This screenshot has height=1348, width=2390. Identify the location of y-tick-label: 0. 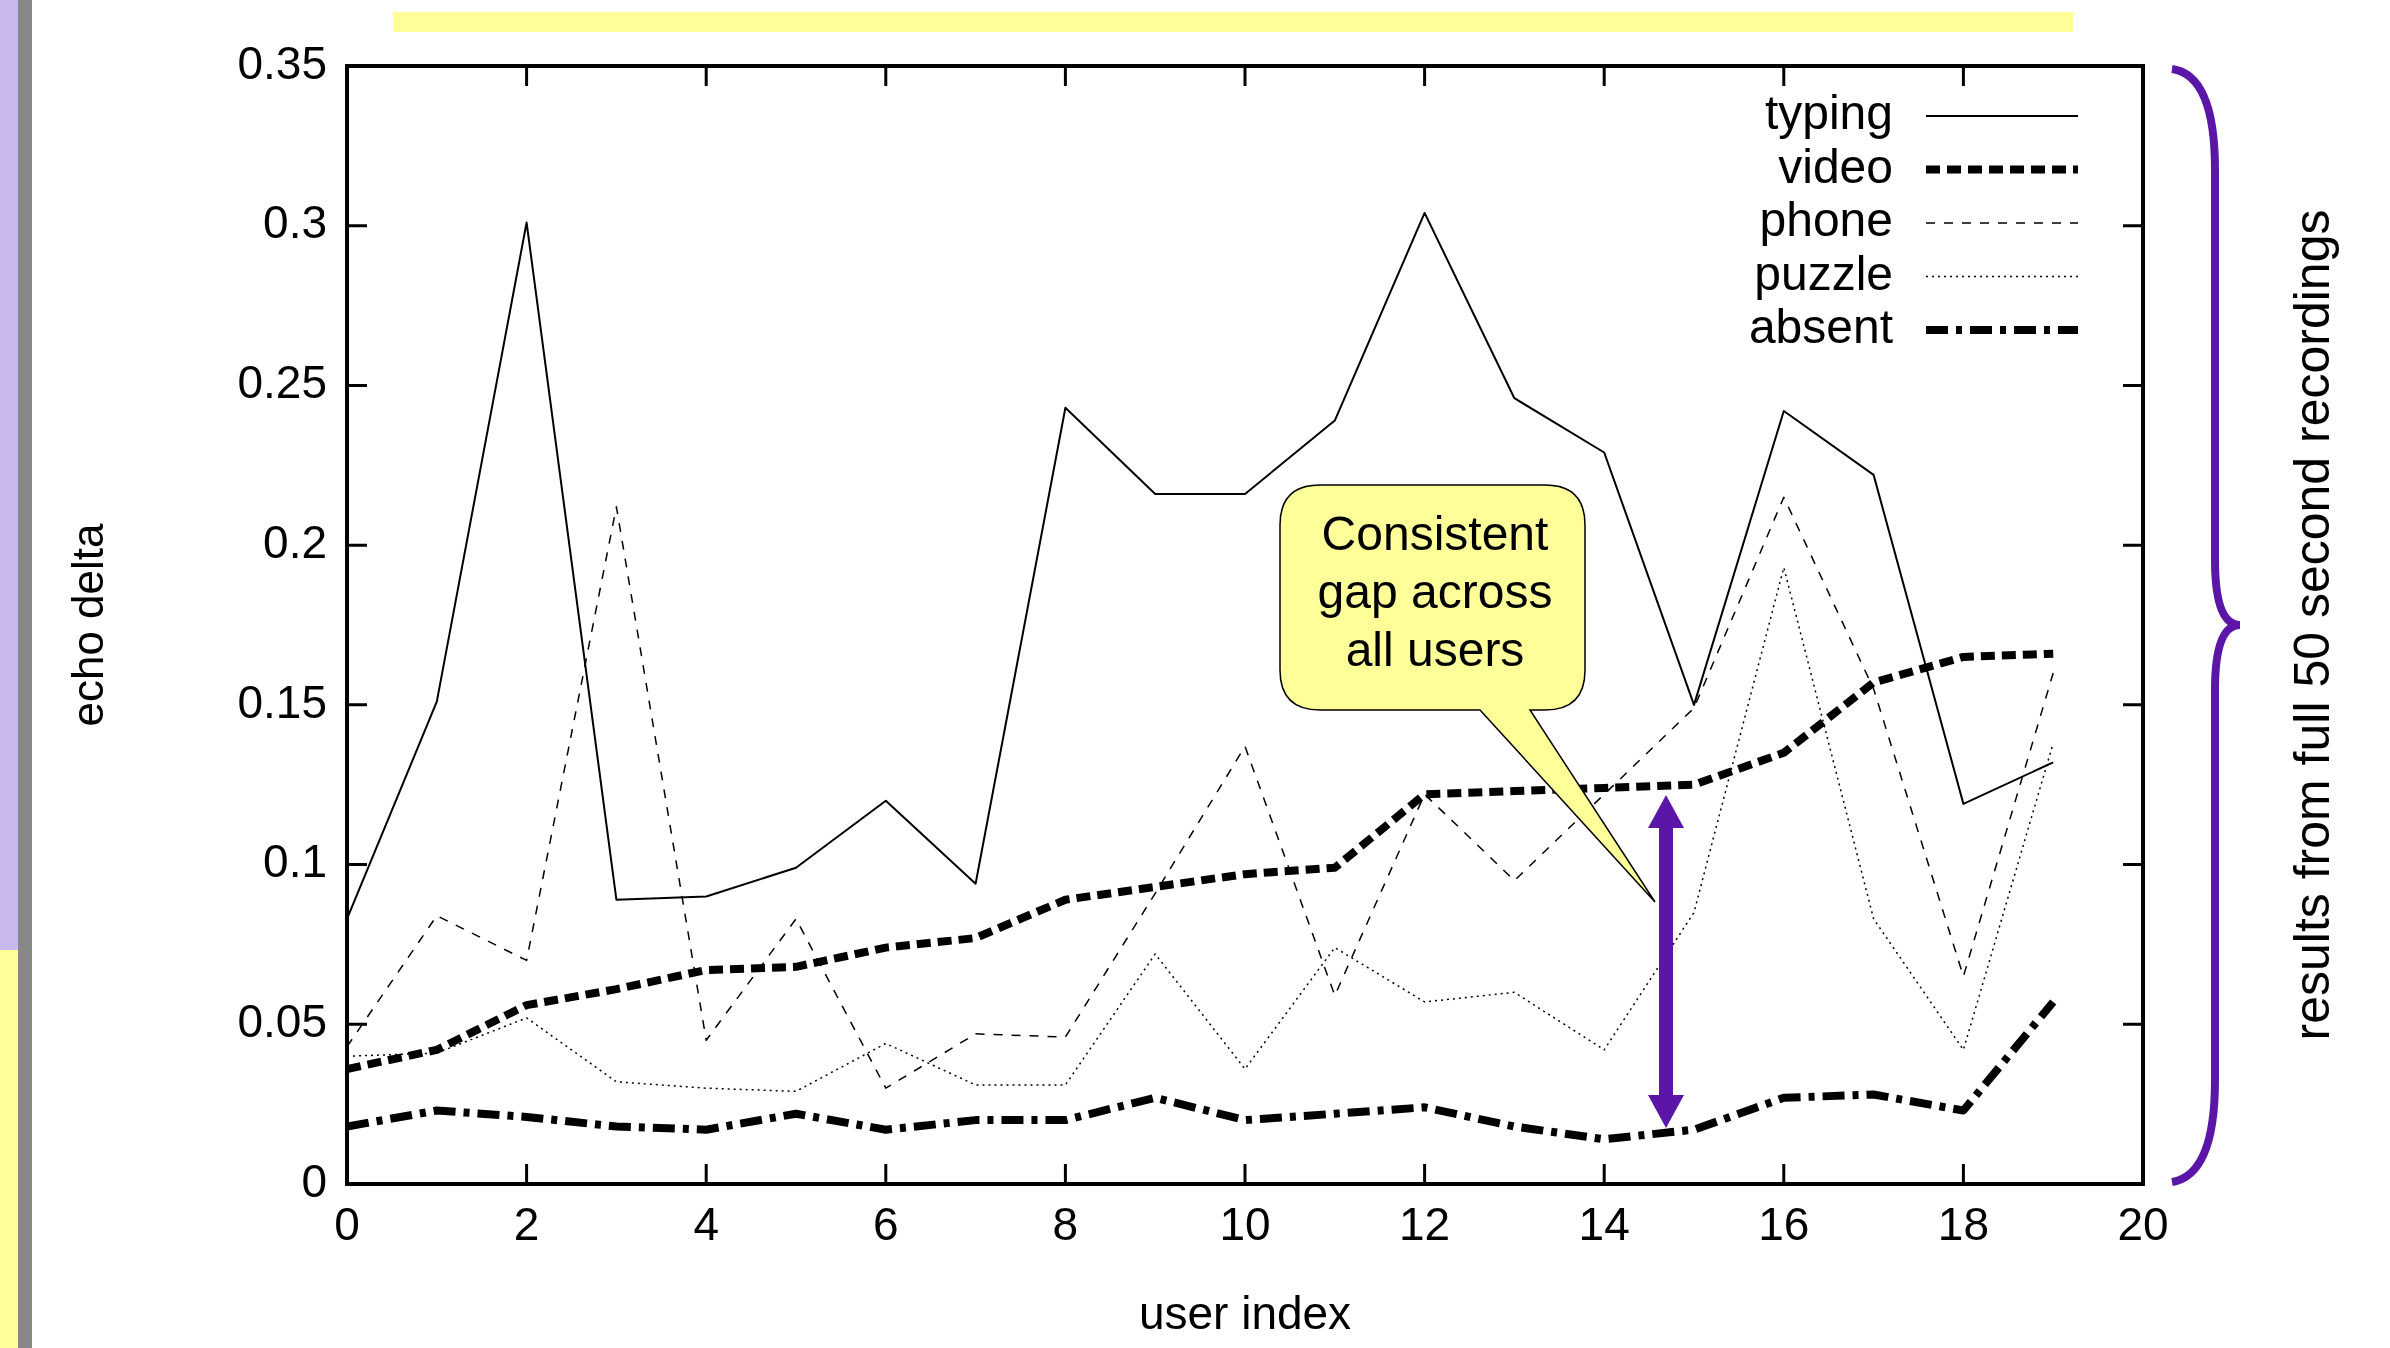
(314, 1180).